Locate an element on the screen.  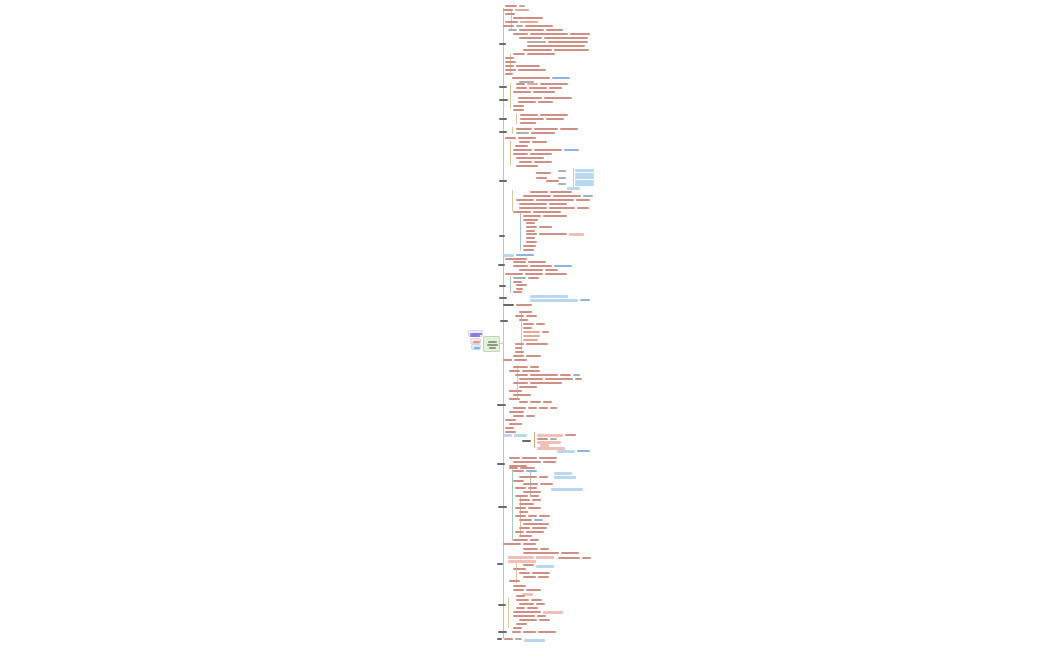
legend-blue-node is located at coordinates (476, 347).